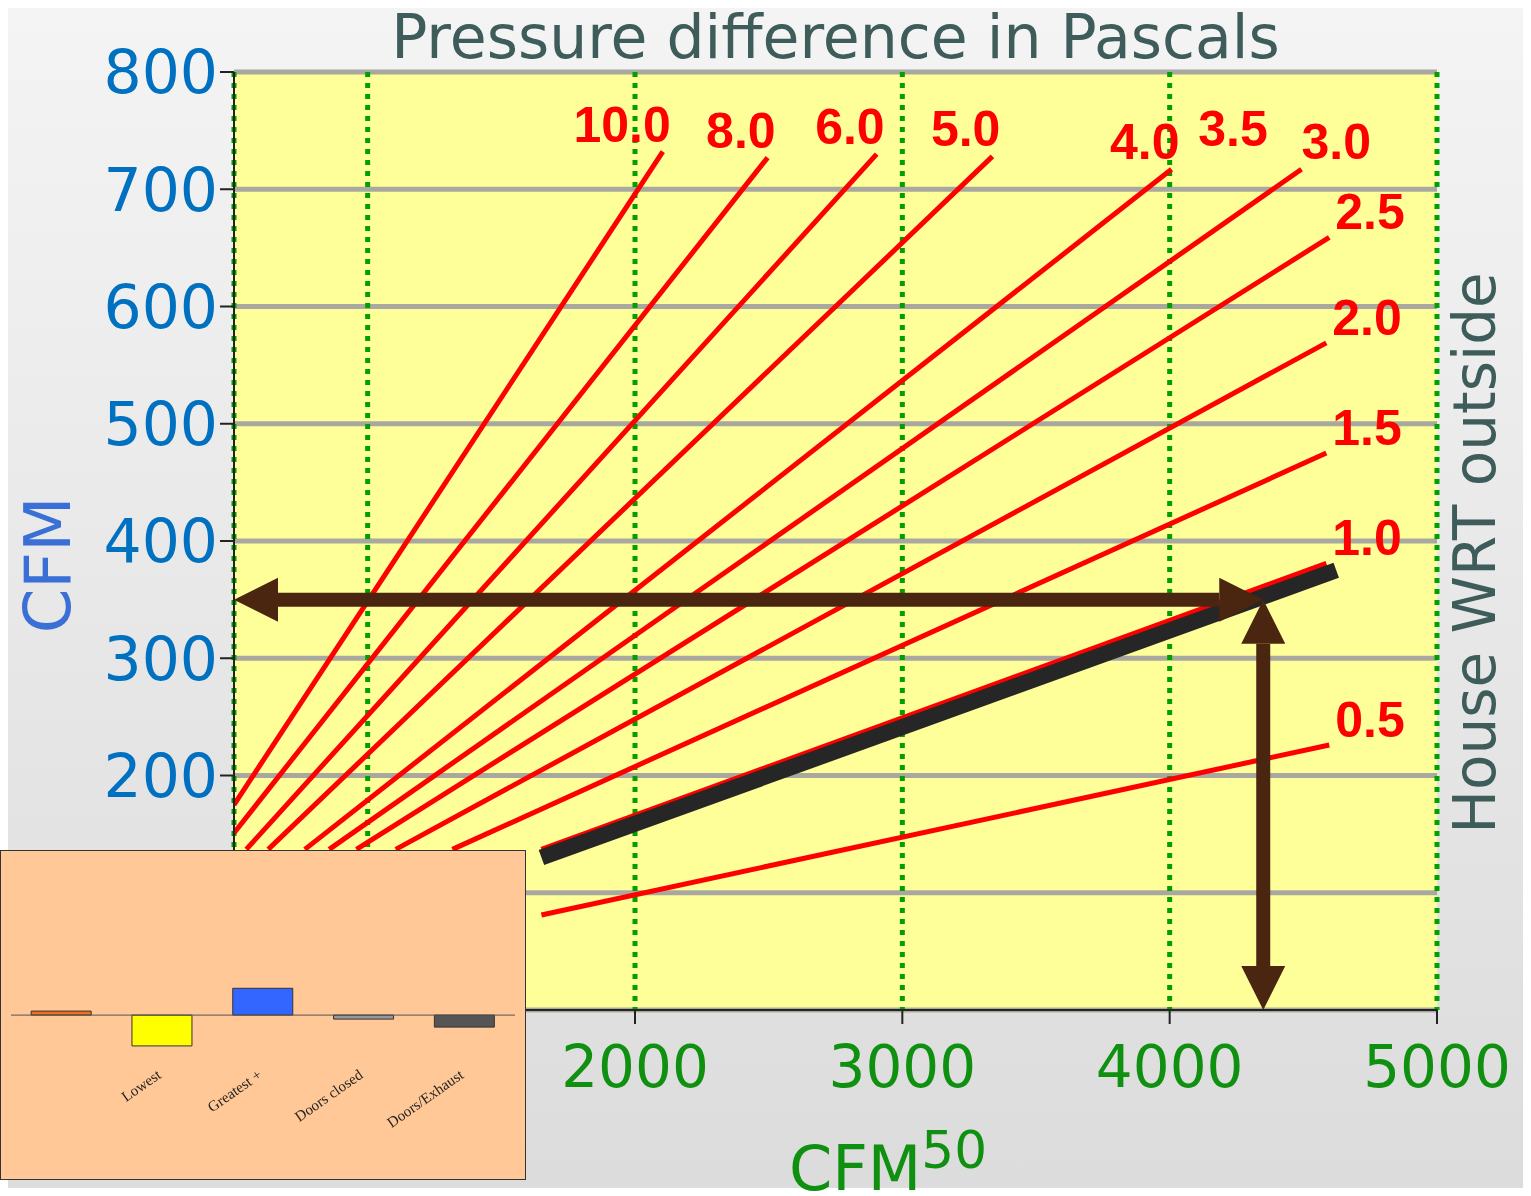 The image size is (1531, 1196). Describe the element at coordinates (902, 1067) in the screenshot. I see `x-tick-label: 3000` at that location.